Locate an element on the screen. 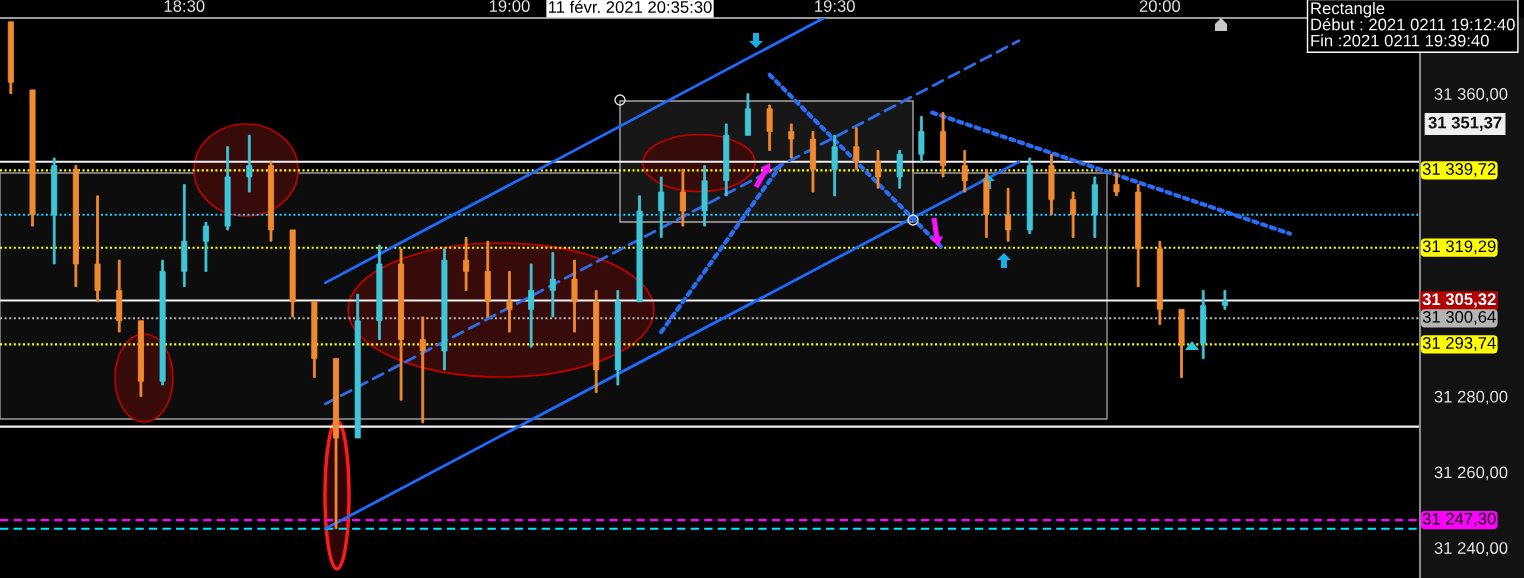  y-tick-label: 31 280,00 is located at coordinates (1471, 397).